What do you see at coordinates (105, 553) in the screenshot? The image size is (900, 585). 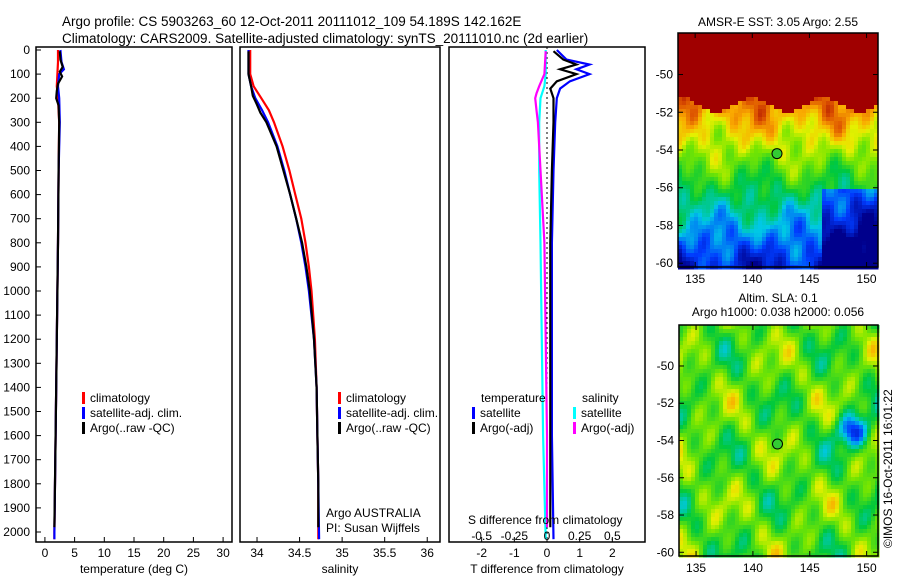 I see `x-tick-label: 10` at bounding box center [105, 553].